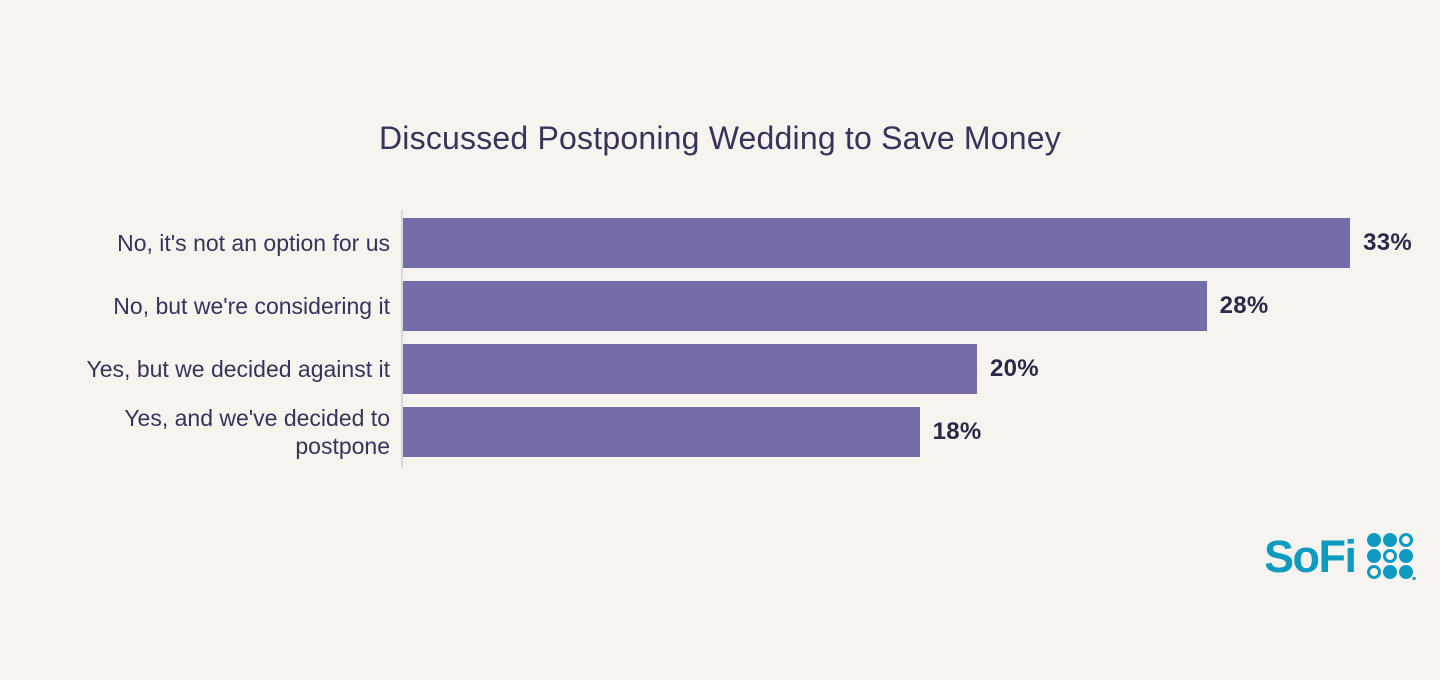  I want to click on y-axis-line, so click(402, 339).